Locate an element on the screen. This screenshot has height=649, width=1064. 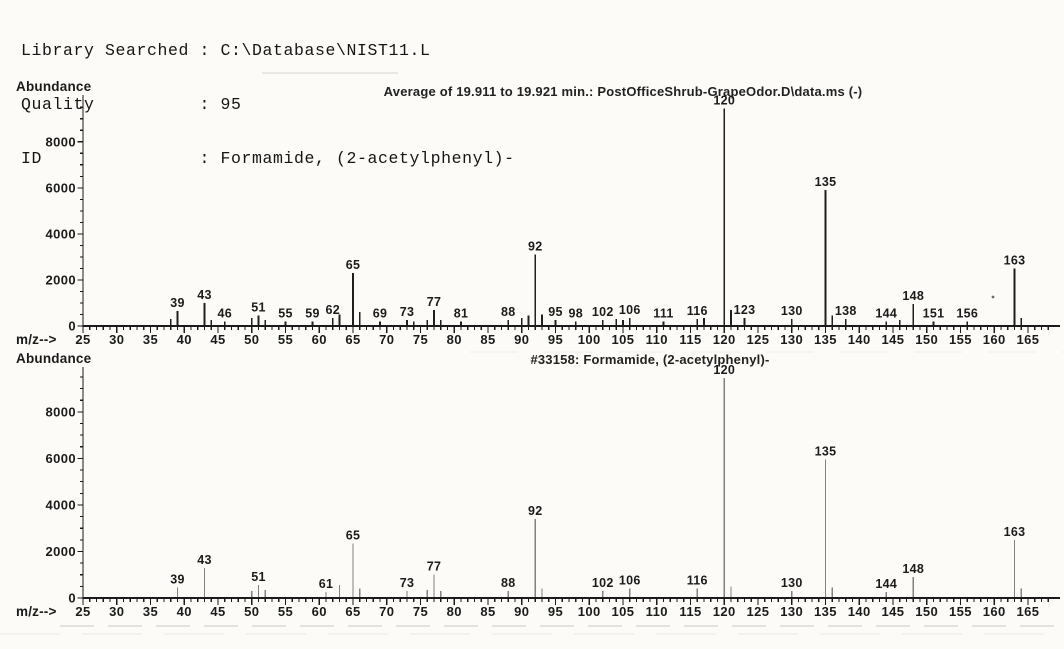
library-searched-line: Library Searched : C:\Database\NIST11.L is located at coordinates (226, 50).